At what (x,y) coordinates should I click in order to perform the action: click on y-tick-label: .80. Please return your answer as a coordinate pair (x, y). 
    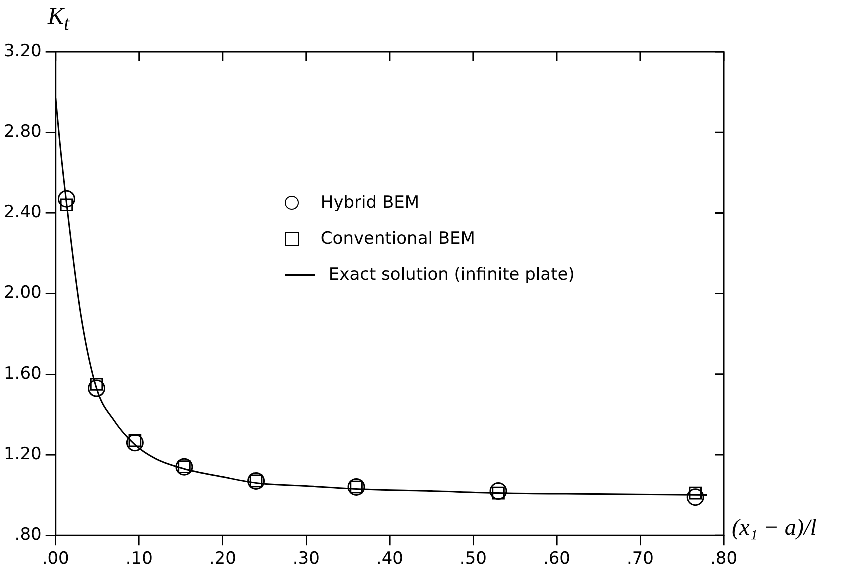
    Looking at the image, I should click on (28, 535).